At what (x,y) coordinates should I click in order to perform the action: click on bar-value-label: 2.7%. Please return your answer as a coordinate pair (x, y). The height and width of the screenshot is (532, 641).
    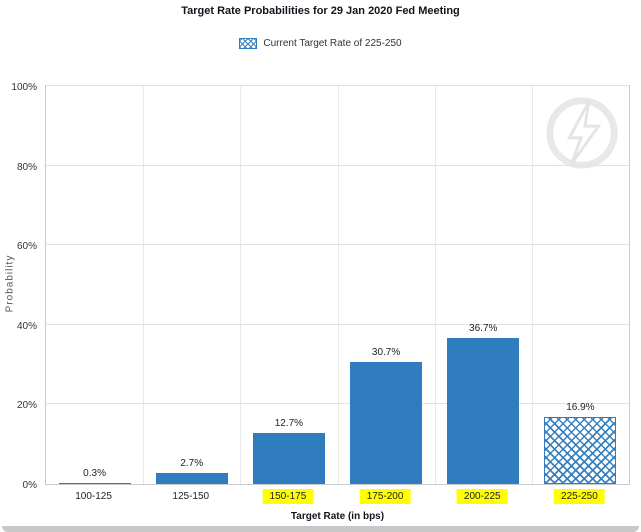
    Looking at the image, I should click on (192, 464).